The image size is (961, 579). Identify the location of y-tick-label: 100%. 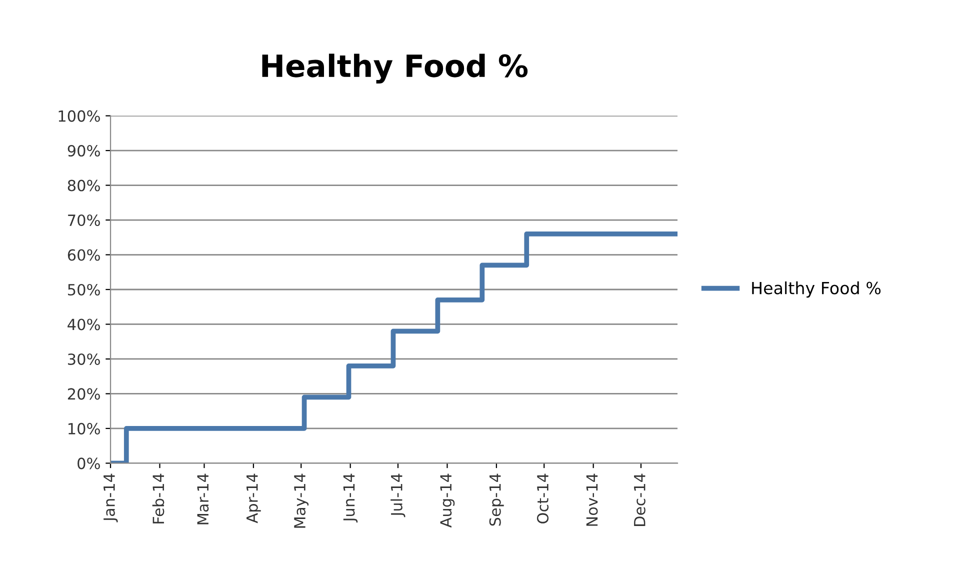
(79, 116).